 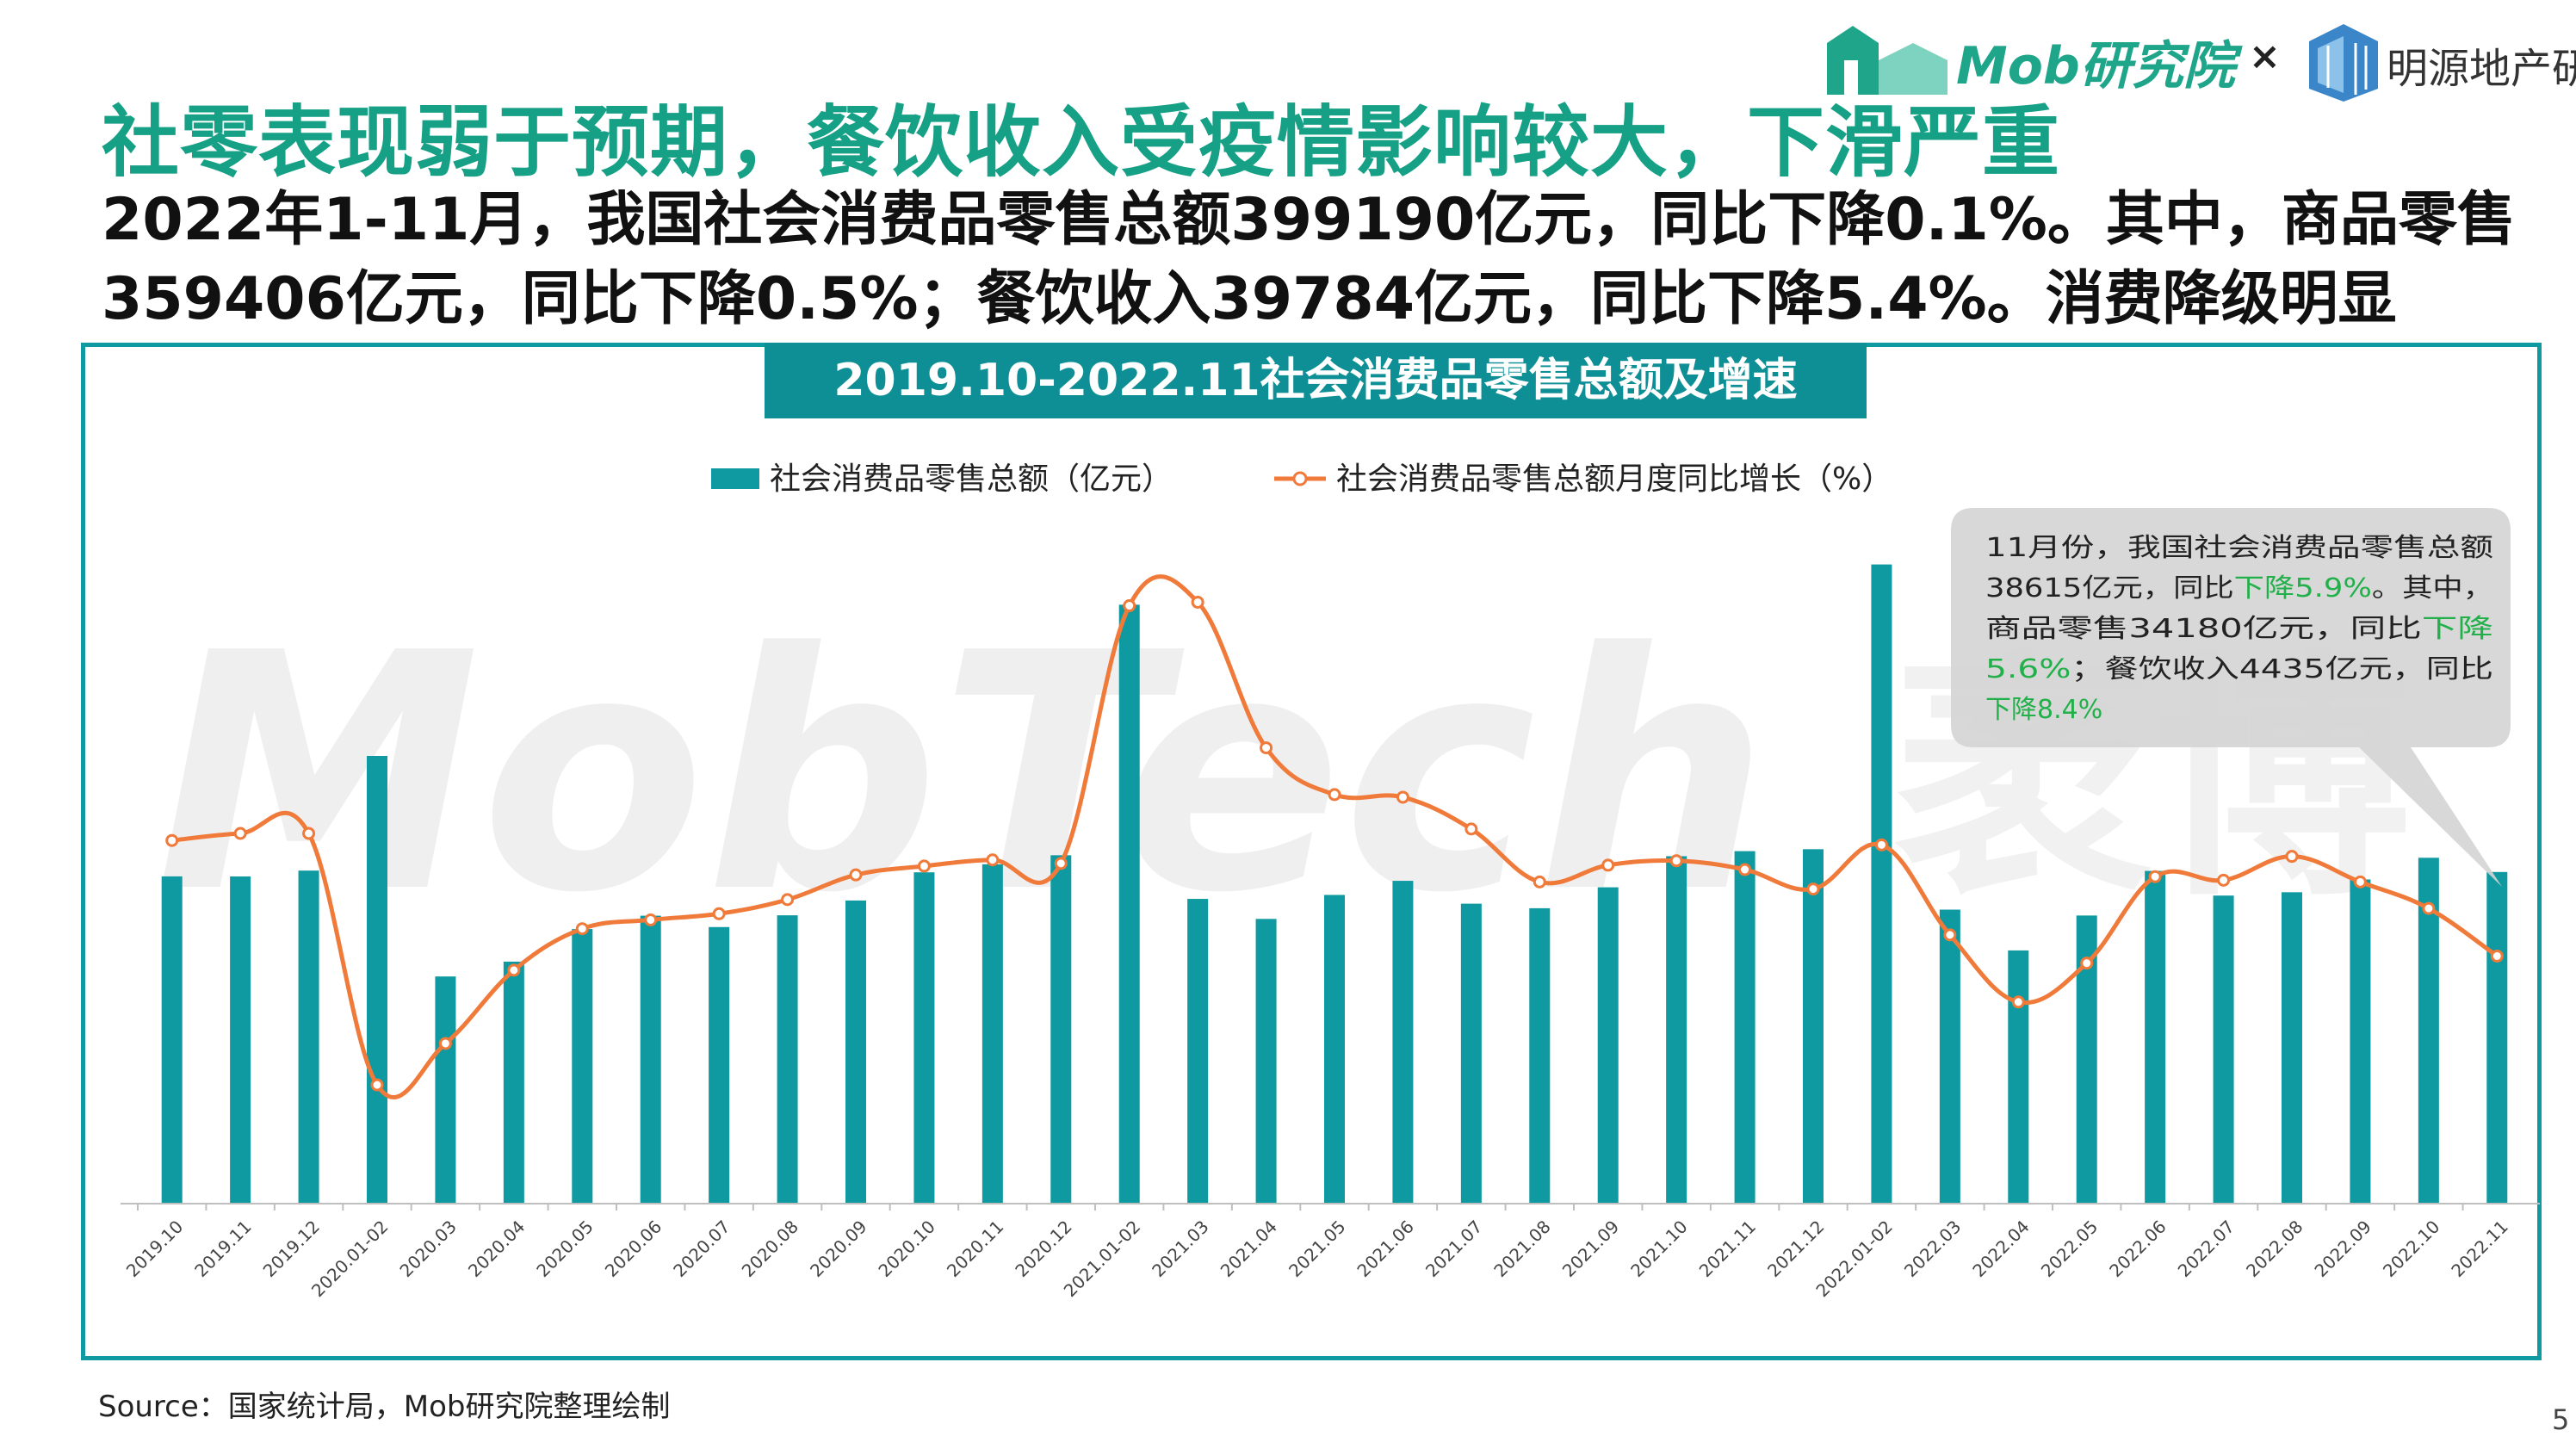 What do you see at coordinates (992, 1034) in the screenshot?
I see `bar-2020.11` at bounding box center [992, 1034].